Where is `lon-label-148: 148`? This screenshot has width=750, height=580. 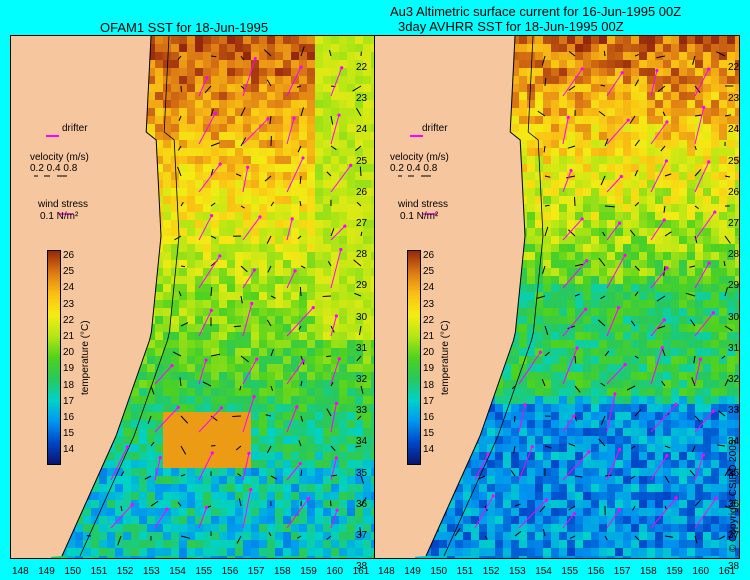 lon-label-148: 148 is located at coordinates (386, 571).